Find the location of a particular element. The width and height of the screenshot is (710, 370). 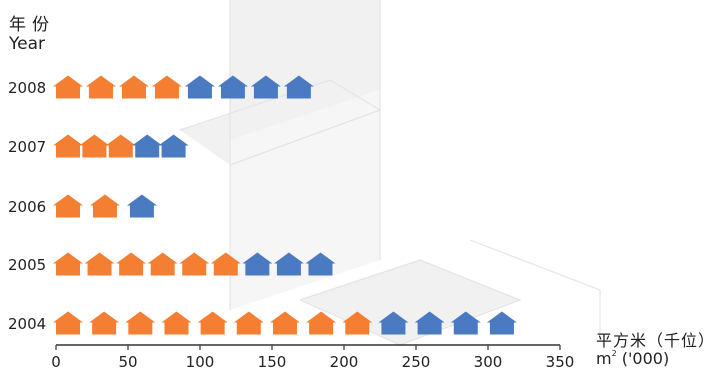

y-category-label: 2005 is located at coordinates (27, 265).